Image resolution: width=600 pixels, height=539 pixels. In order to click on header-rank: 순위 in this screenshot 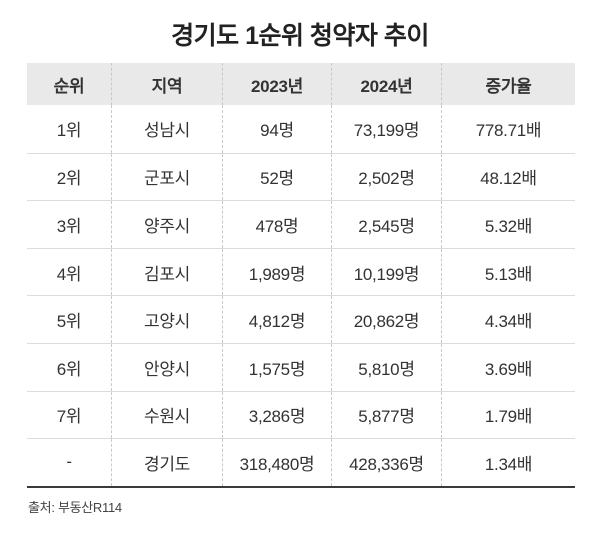, I will do `click(69, 86)`.